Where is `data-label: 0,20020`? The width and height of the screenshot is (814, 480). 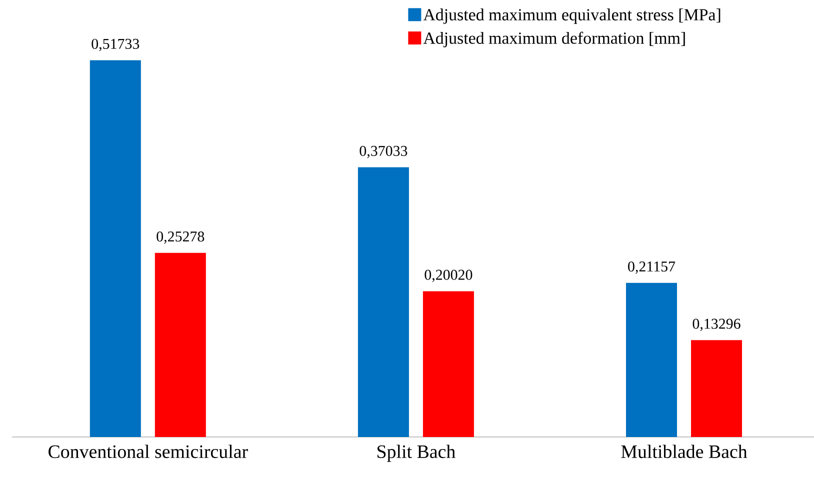 data-label: 0,20020 is located at coordinates (448, 276).